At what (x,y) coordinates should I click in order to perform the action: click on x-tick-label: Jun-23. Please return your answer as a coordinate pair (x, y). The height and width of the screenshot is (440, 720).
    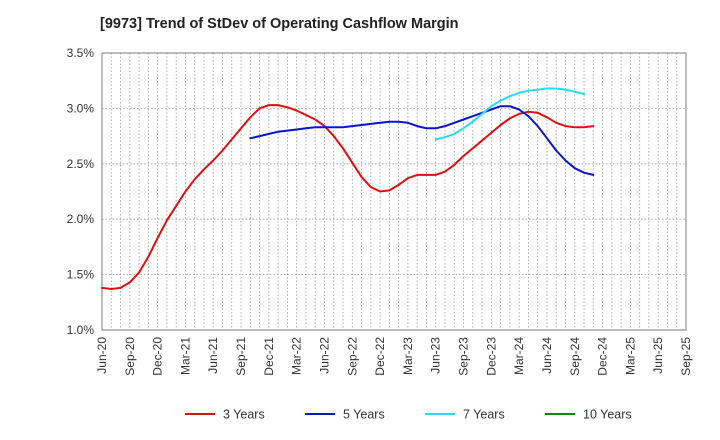
    Looking at the image, I should click on (436, 355).